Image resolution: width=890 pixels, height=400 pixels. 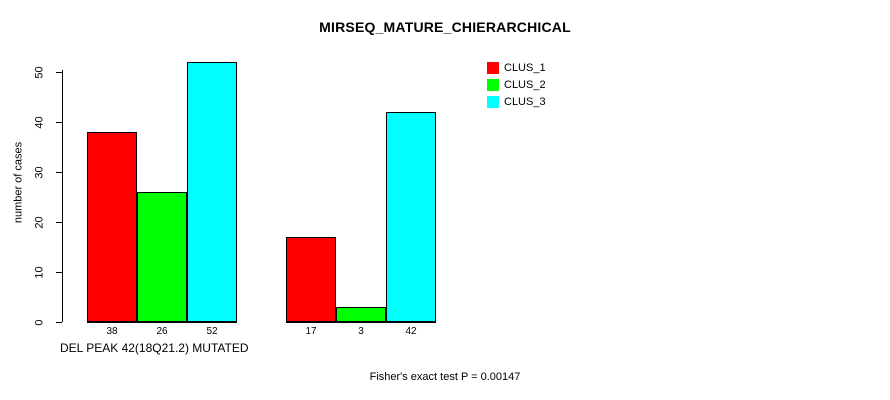 What do you see at coordinates (212, 331) in the screenshot?
I see `bar-value-label: 52` at bounding box center [212, 331].